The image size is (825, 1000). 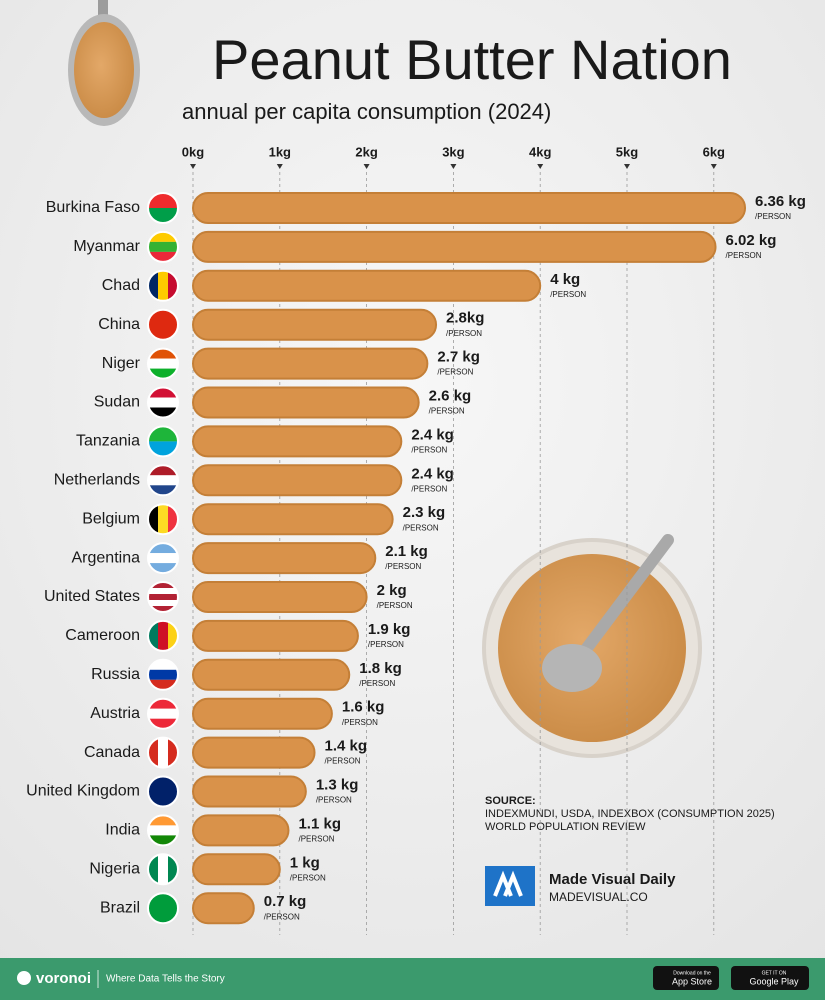 What do you see at coordinates (424, 512) in the screenshot?
I see `value-label: 2.3 kg` at bounding box center [424, 512].